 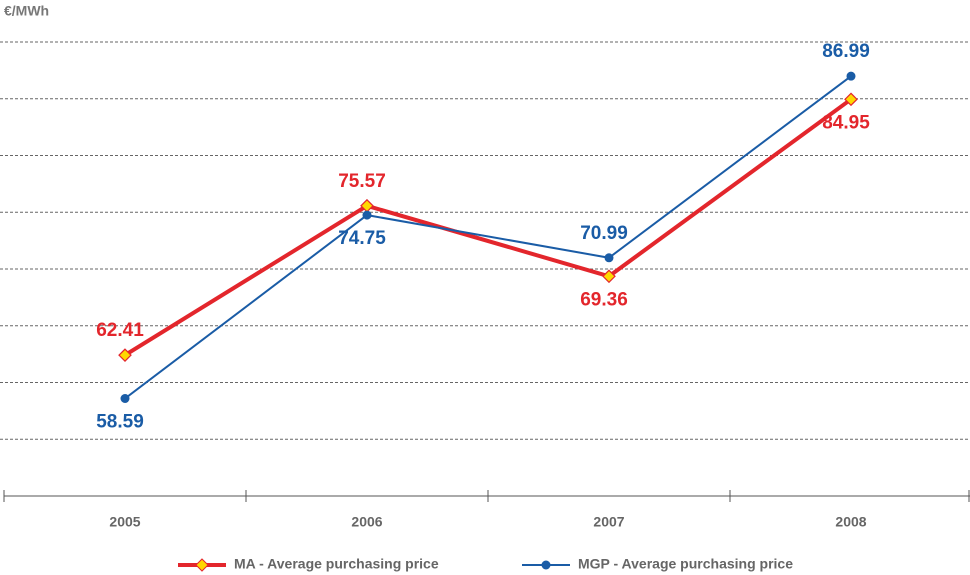 What do you see at coordinates (685, 564) in the screenshot?
I see `legend-label: MGP - Average purchasing price` at bounding box center [685, 564].